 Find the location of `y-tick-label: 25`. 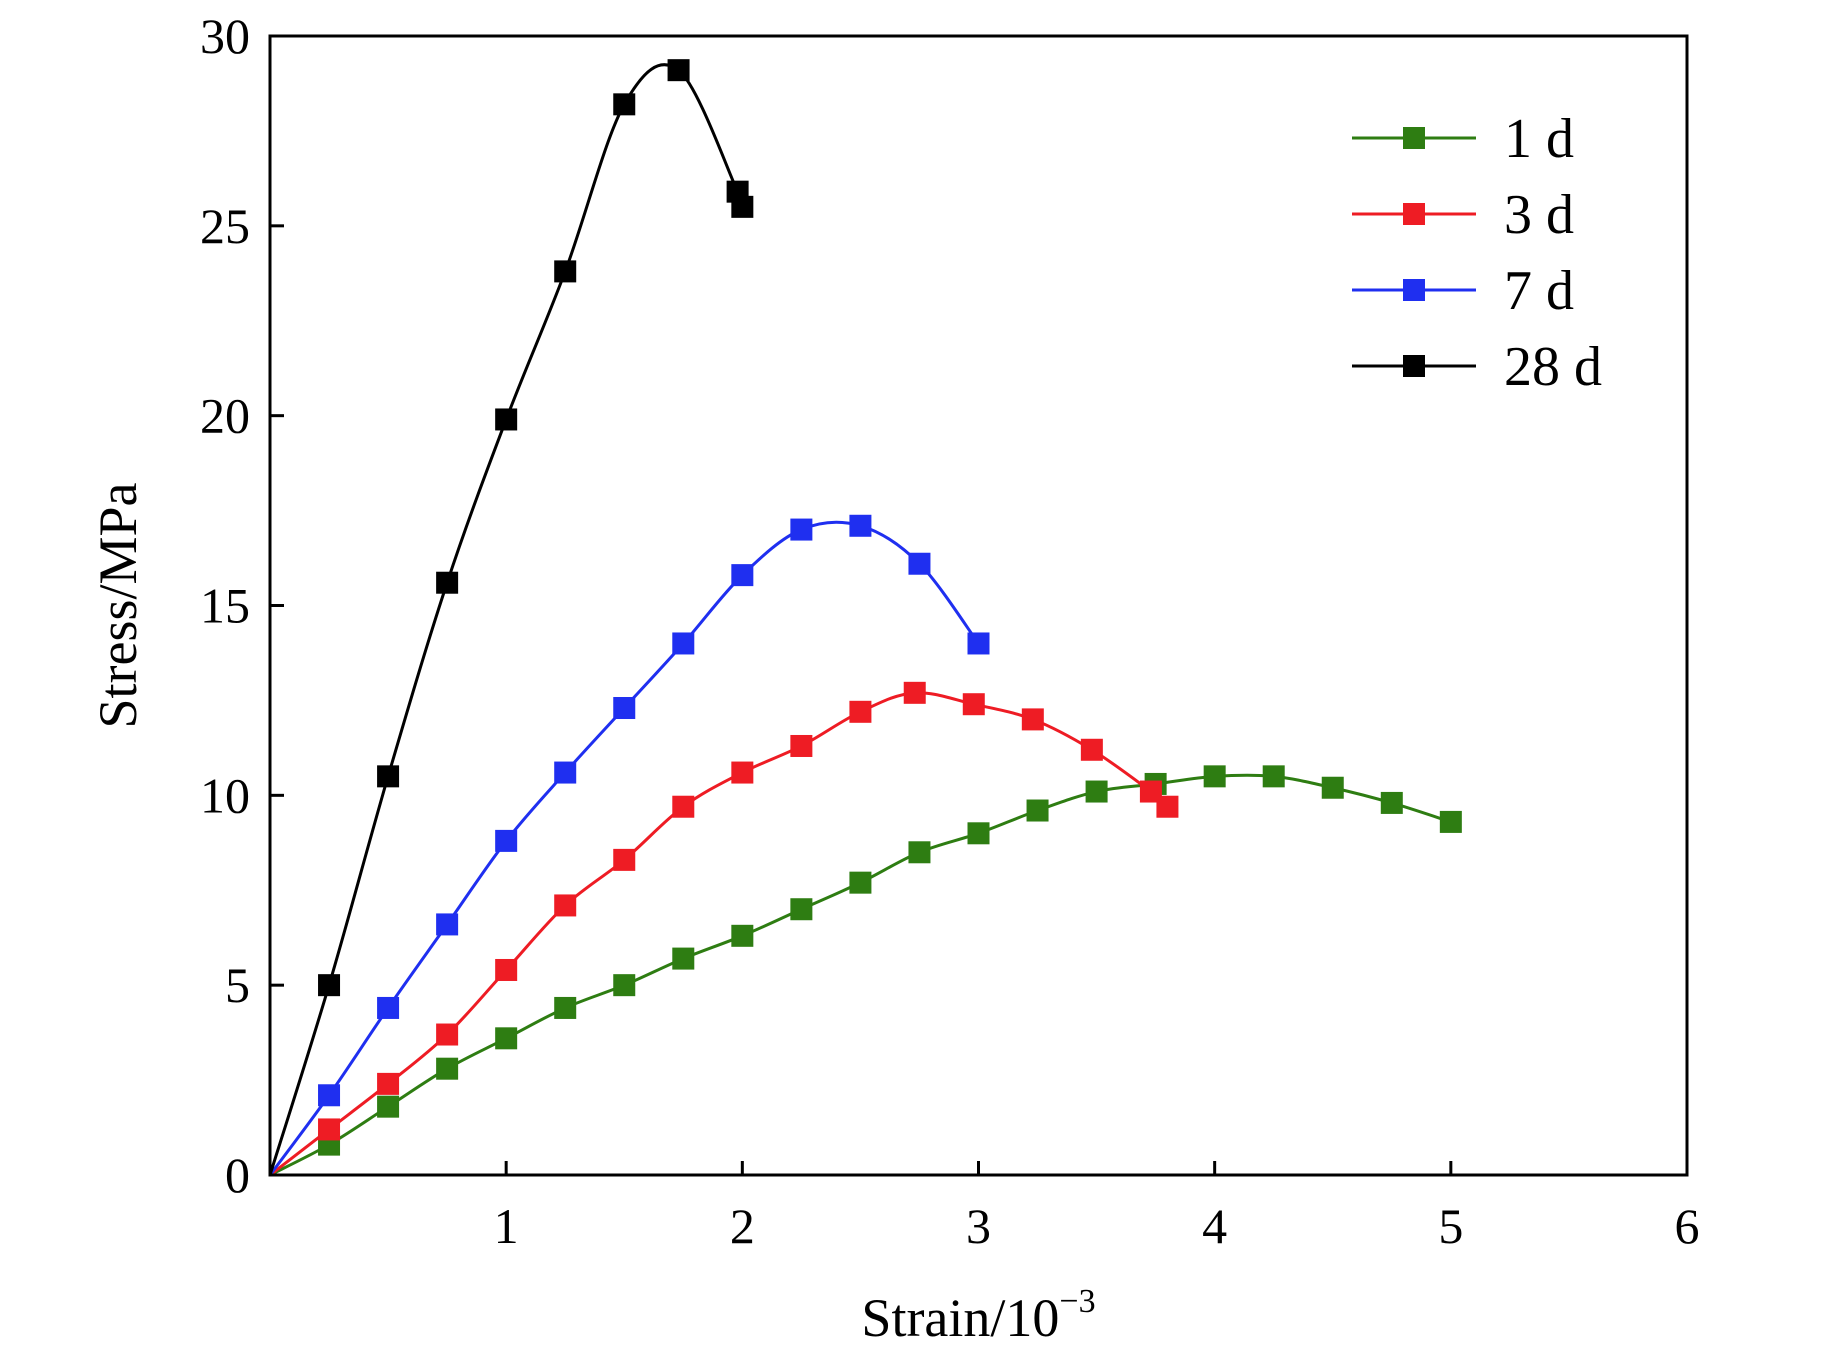

y-tick-label: 25 is located at coordinates (225, 226).